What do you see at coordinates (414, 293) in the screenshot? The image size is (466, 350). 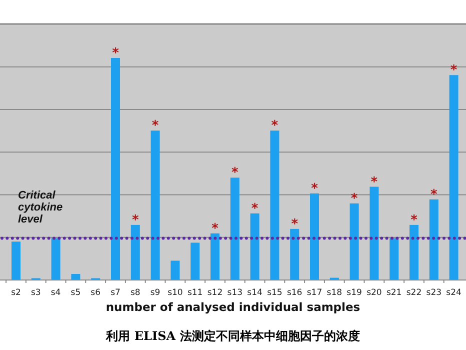 I see `x-tick-label: s22` at bounding box center [414, 293].